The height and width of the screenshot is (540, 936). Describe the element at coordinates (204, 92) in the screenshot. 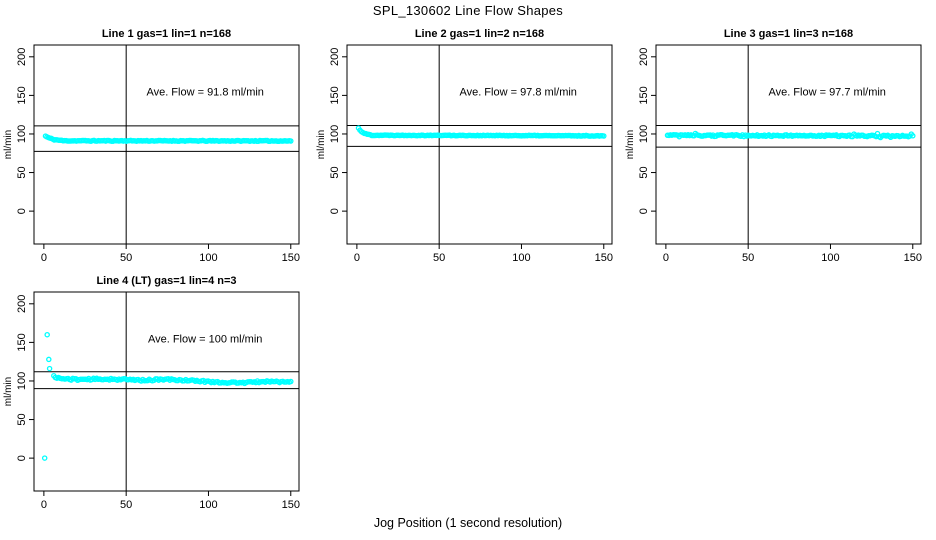

I see `ave-flow-label: Ave. Flow = 91.8 ml/min` at that location.